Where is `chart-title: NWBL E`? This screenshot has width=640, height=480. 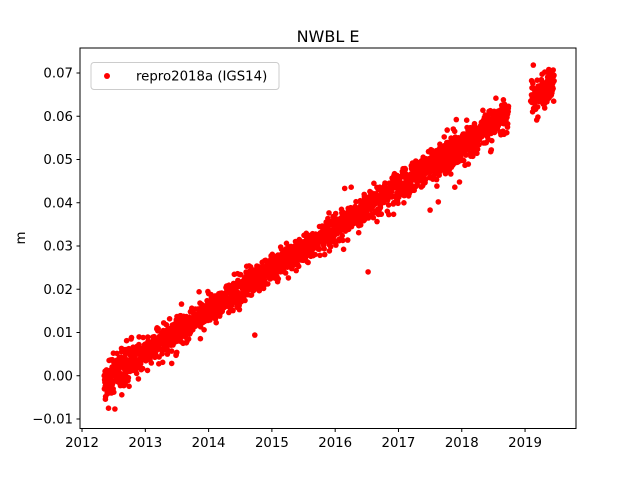 chart-title: NWBL E is located at coordinates (328, 36).